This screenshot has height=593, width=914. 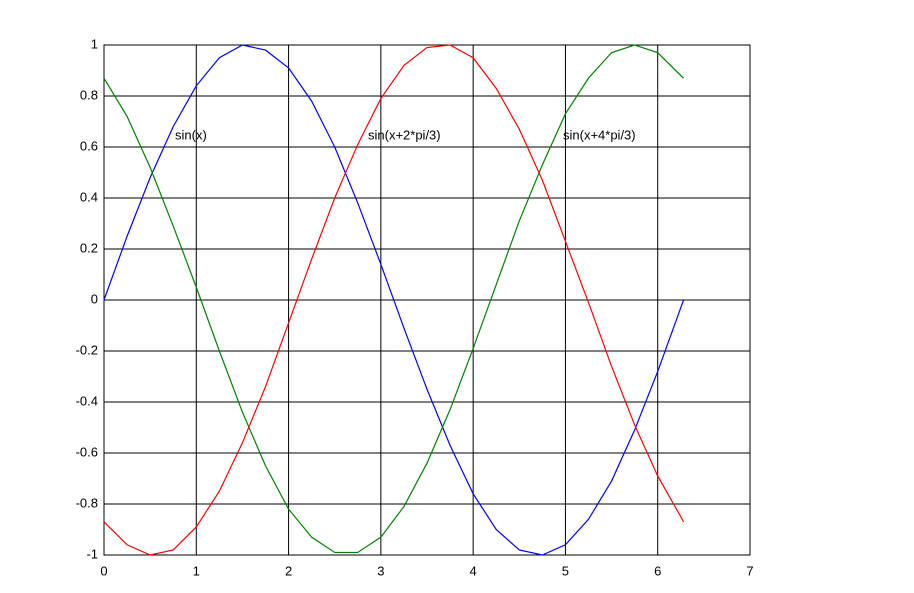 What do you see at coordinates (657, 570) in the screenshot?
I see `x-tick-label: 6` at bounding box center [657, 570].